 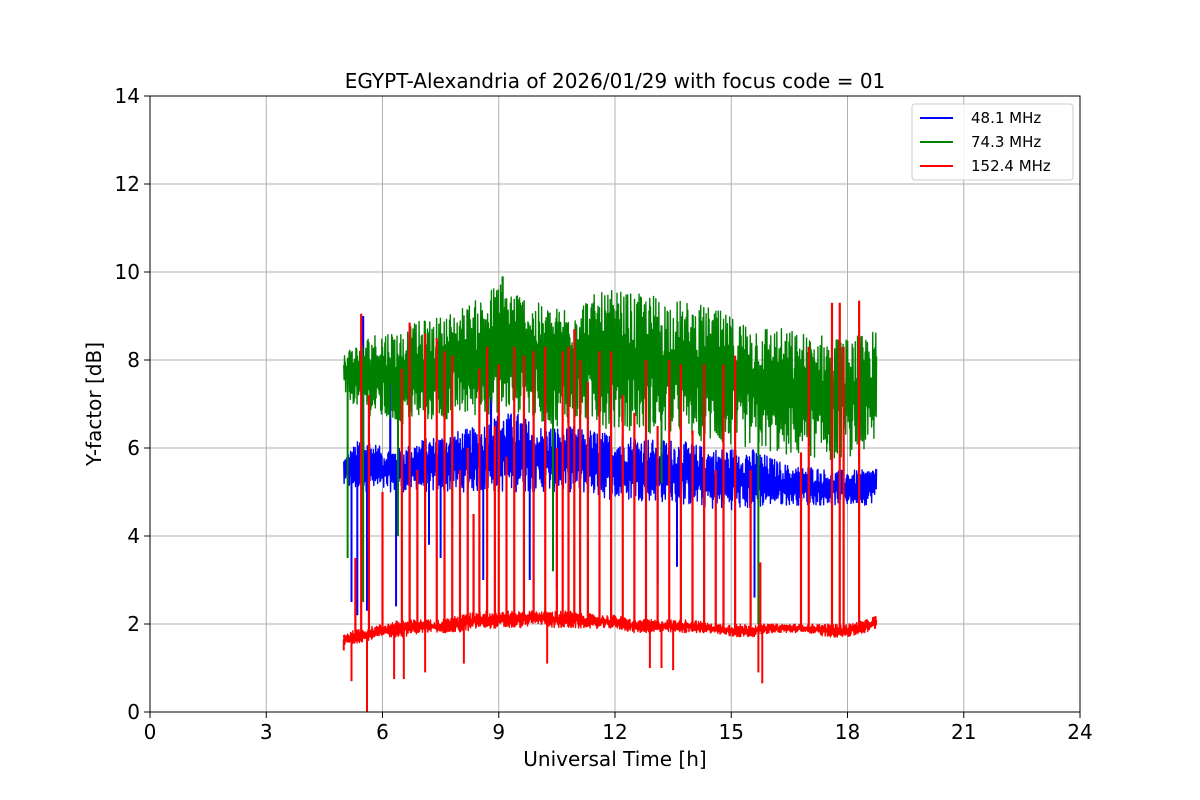 What do you see at coordinates (127, 96) in the screenshot?
I see `y-tick-label: 14` at bounding box center [127, 96].